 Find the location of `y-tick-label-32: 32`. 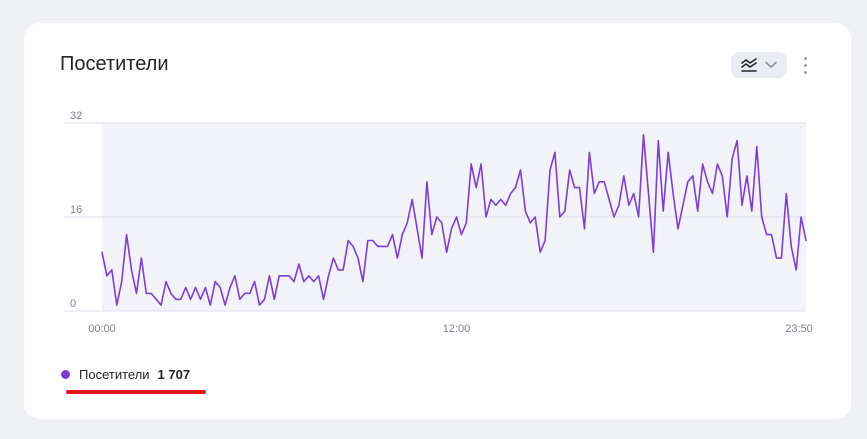

y-tick-label-32: 32 is located at coordinates (76, 116).